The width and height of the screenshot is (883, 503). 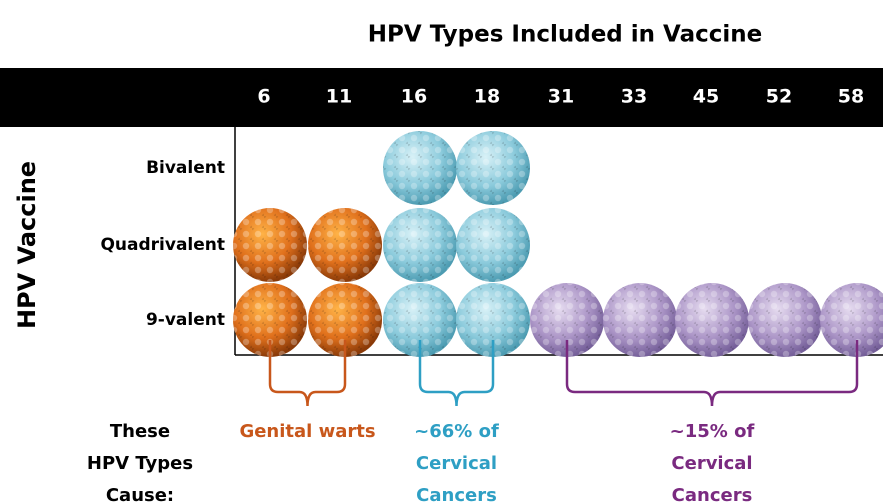 What do you see at coordinates (339, 97) in the screenshot?
I see `column-label: 11` at bounding box center [339, 97].